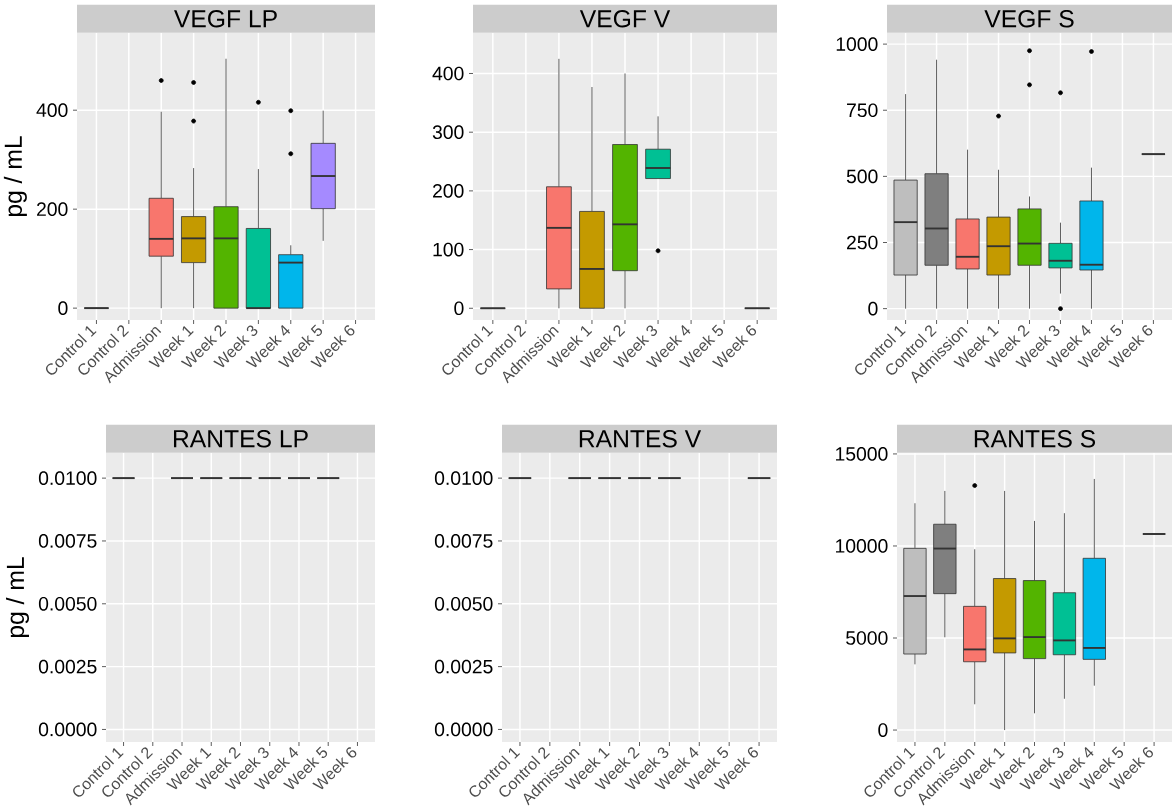 This screenshot has height=811, width=1176. Describe the element at coordinates (1035, 439) in the screenshot. I see `chart-title: RANTES S` at that location.